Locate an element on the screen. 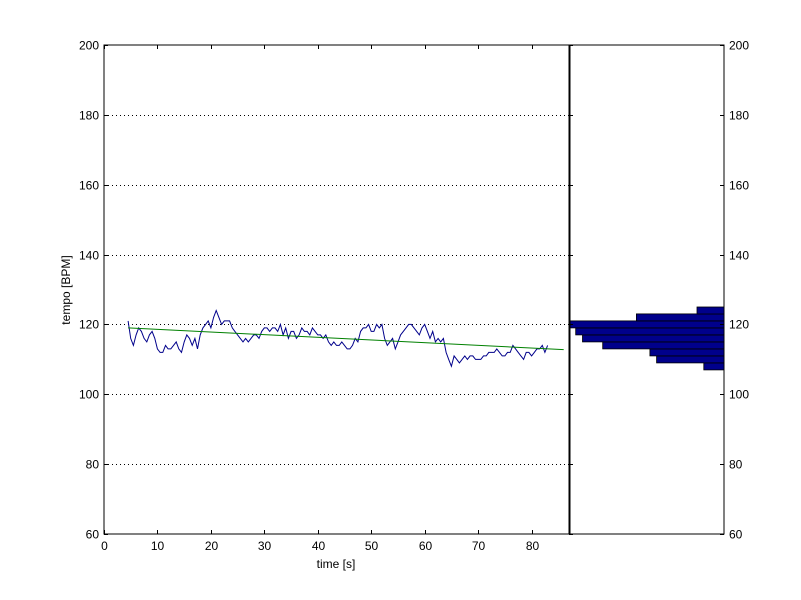  hist-y-tick-label-160: 160 is located at coordinates (739, 186).